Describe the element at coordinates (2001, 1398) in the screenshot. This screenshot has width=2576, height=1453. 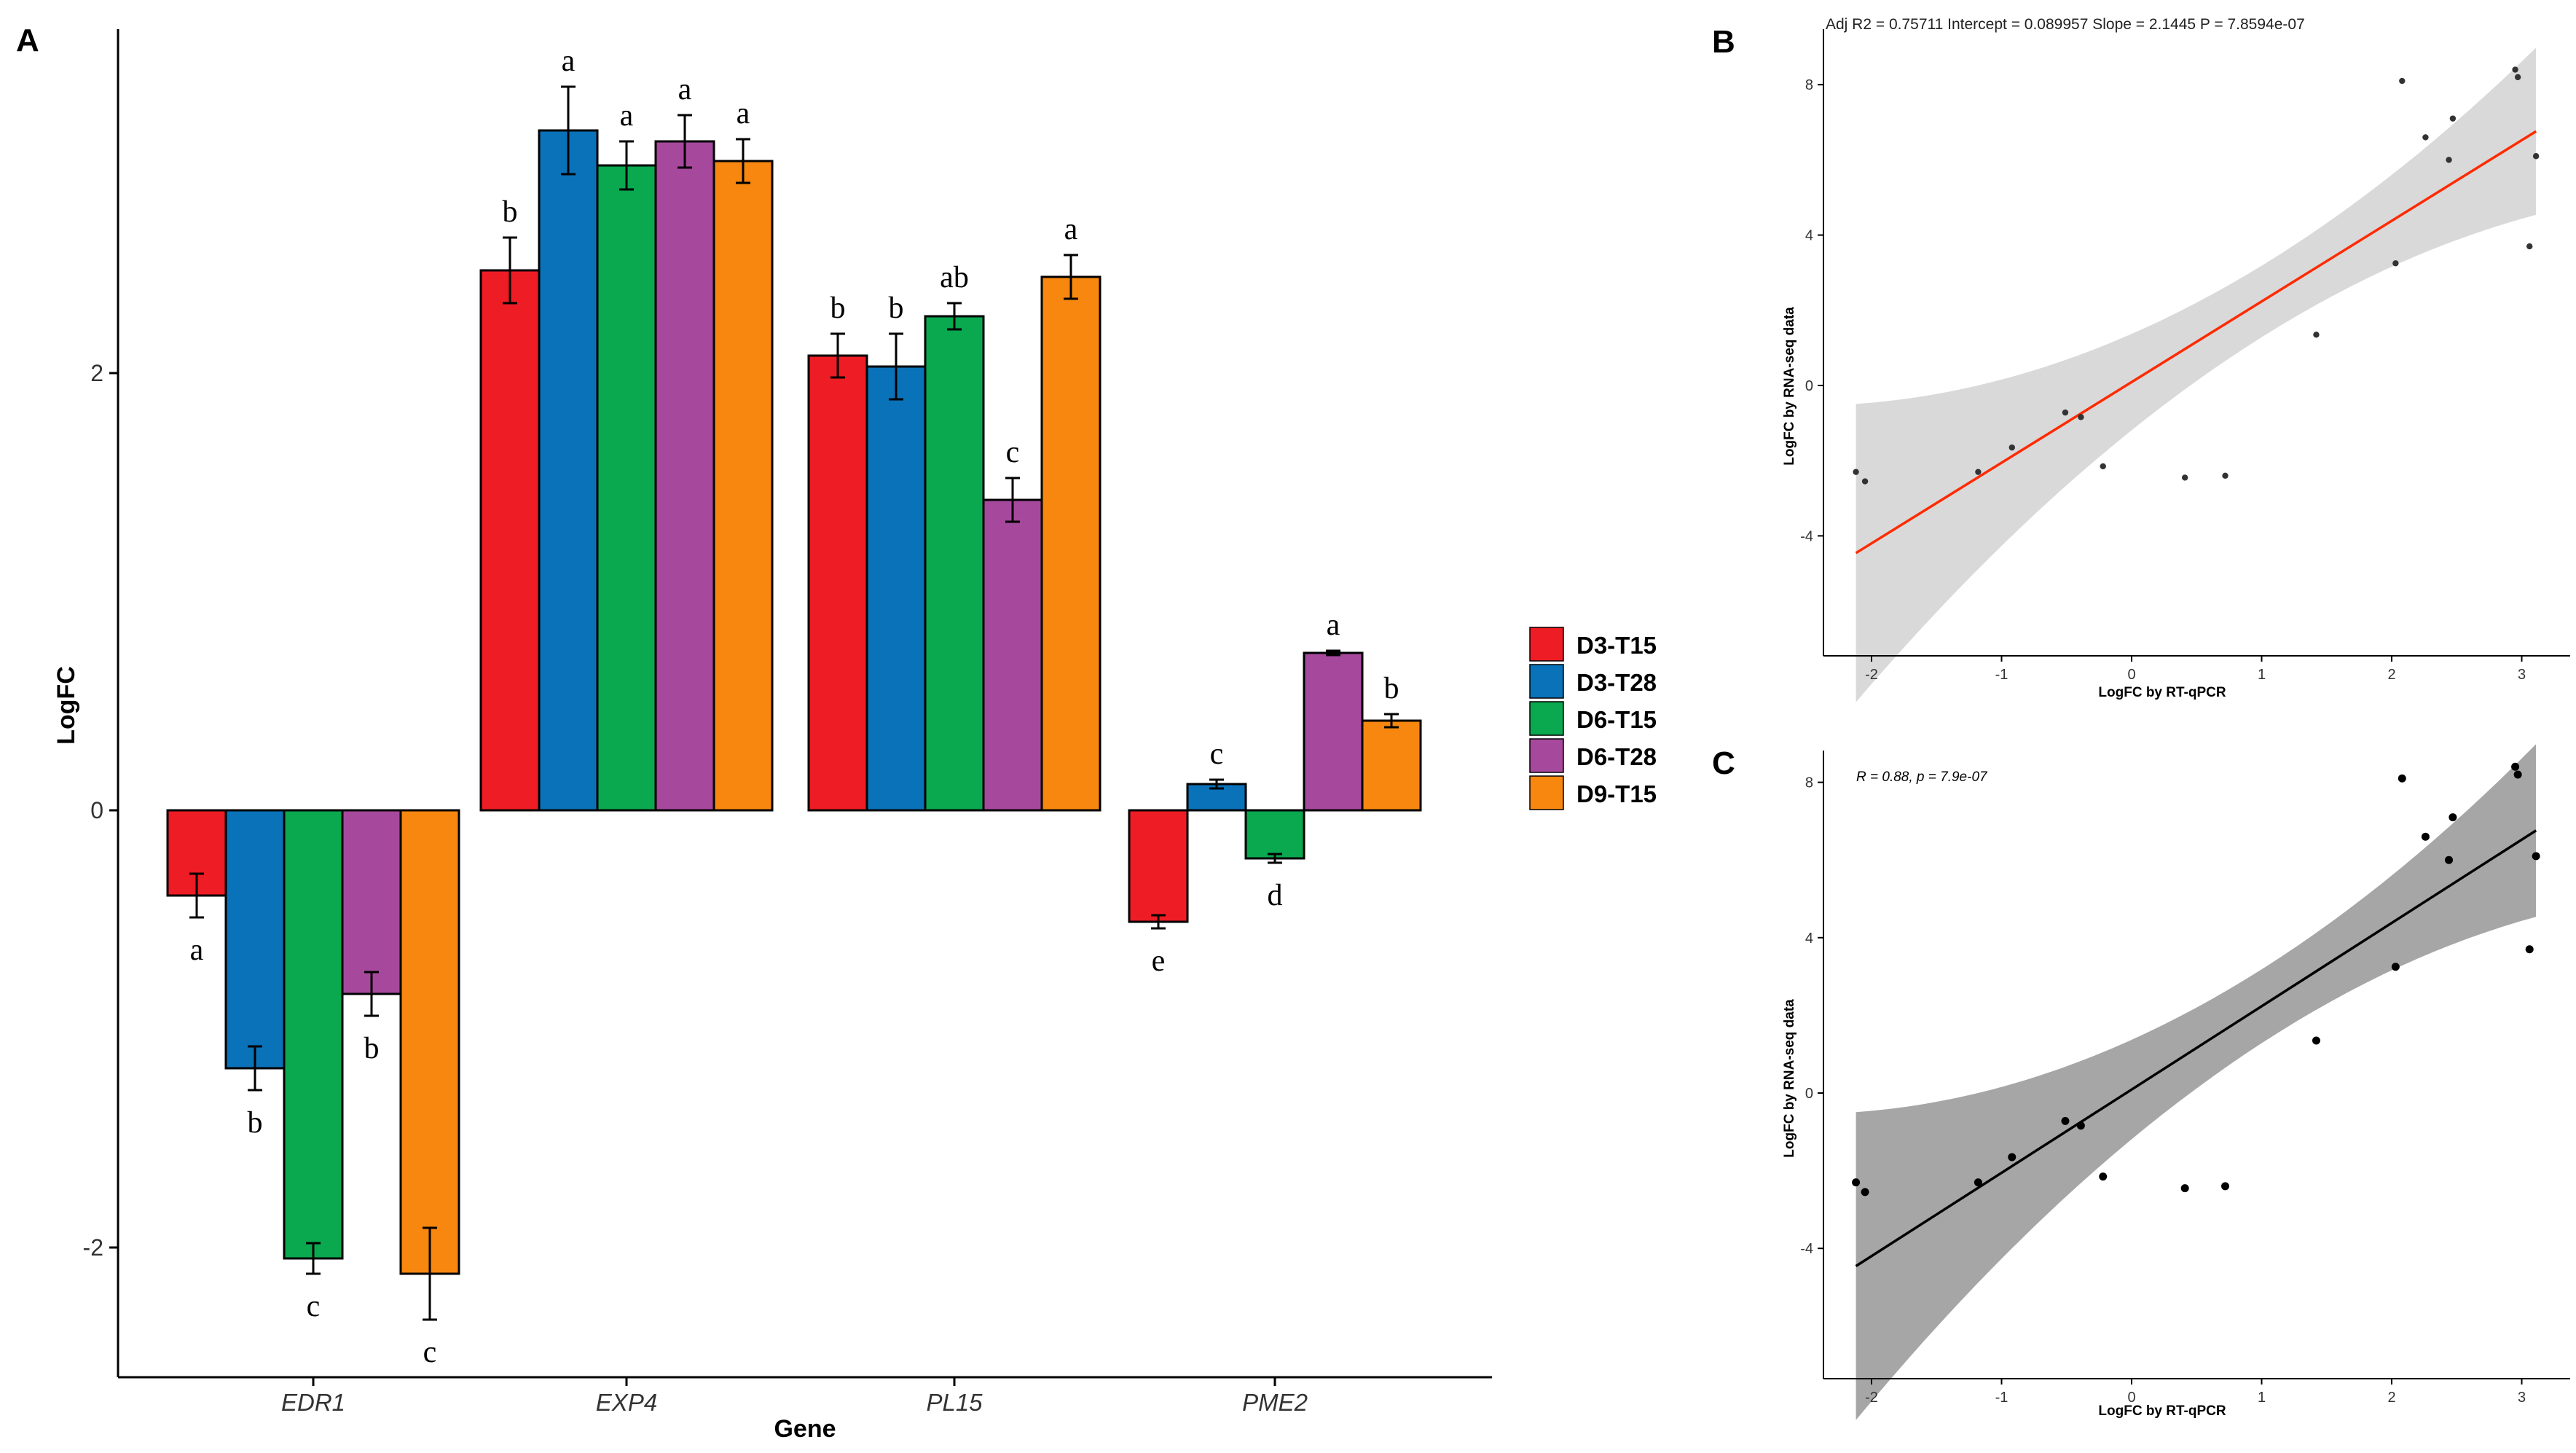
I see `panel-c-x-tick-label-1: -1` at that location.